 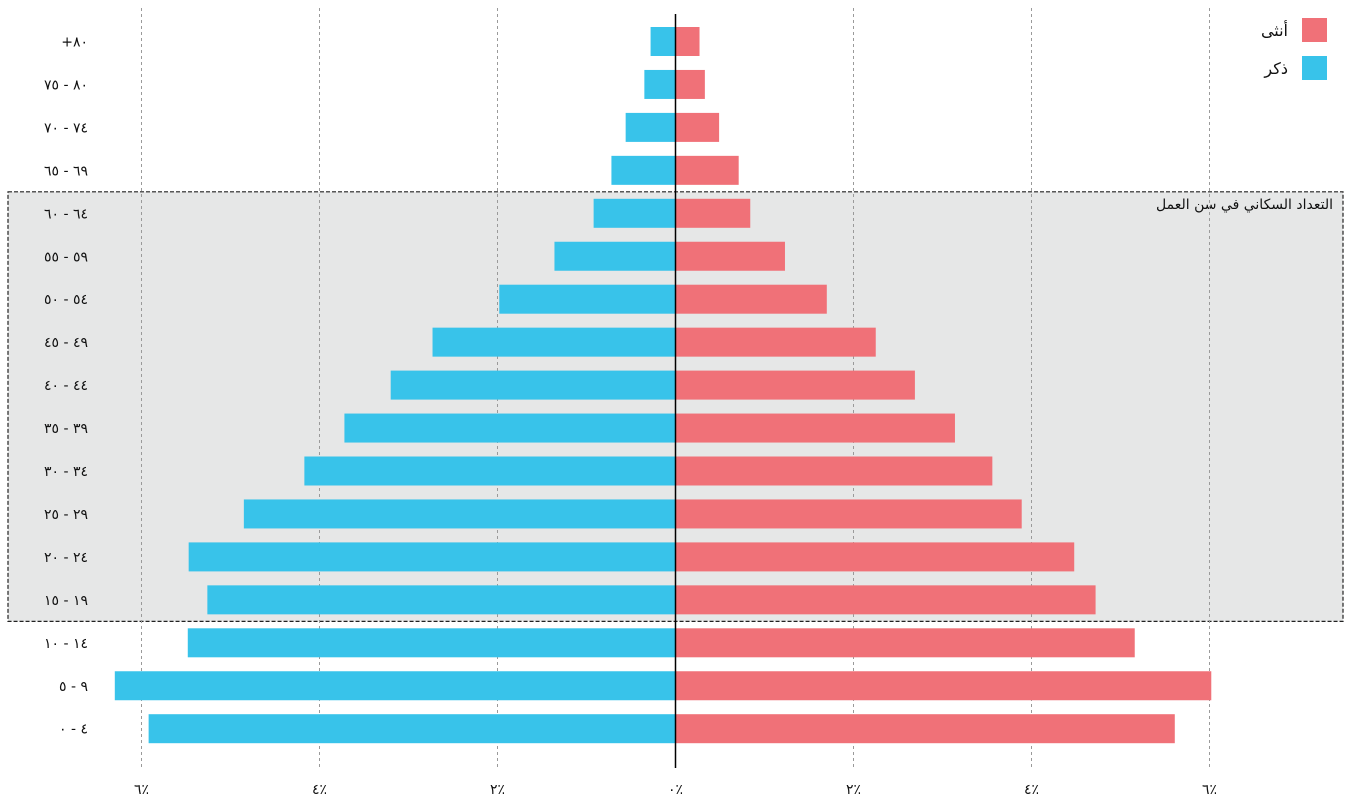 I want to click on age-label: ٦٤ - ٦٠, so click(x=66, y=214).